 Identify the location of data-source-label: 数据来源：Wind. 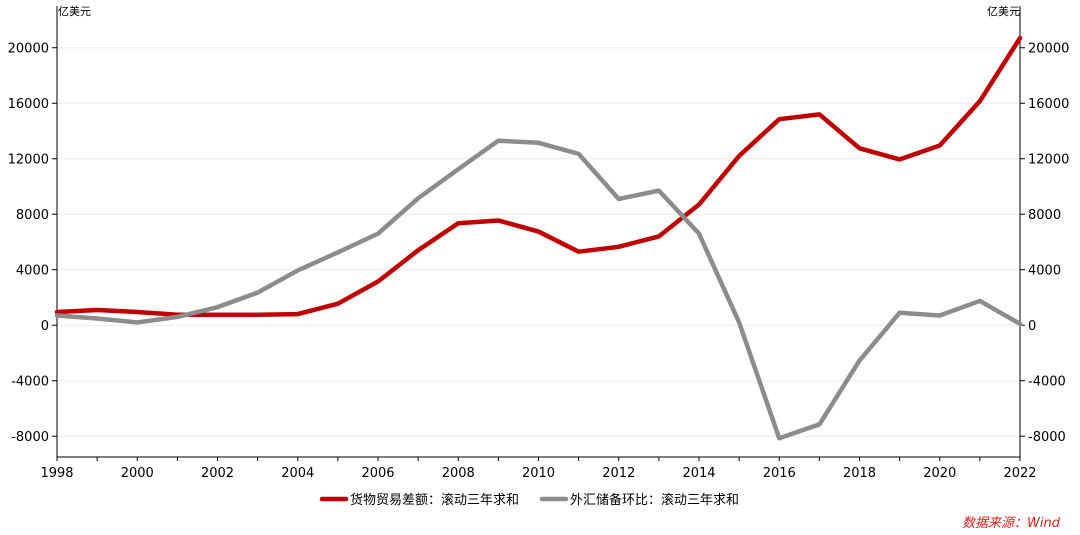
(1011, 523).